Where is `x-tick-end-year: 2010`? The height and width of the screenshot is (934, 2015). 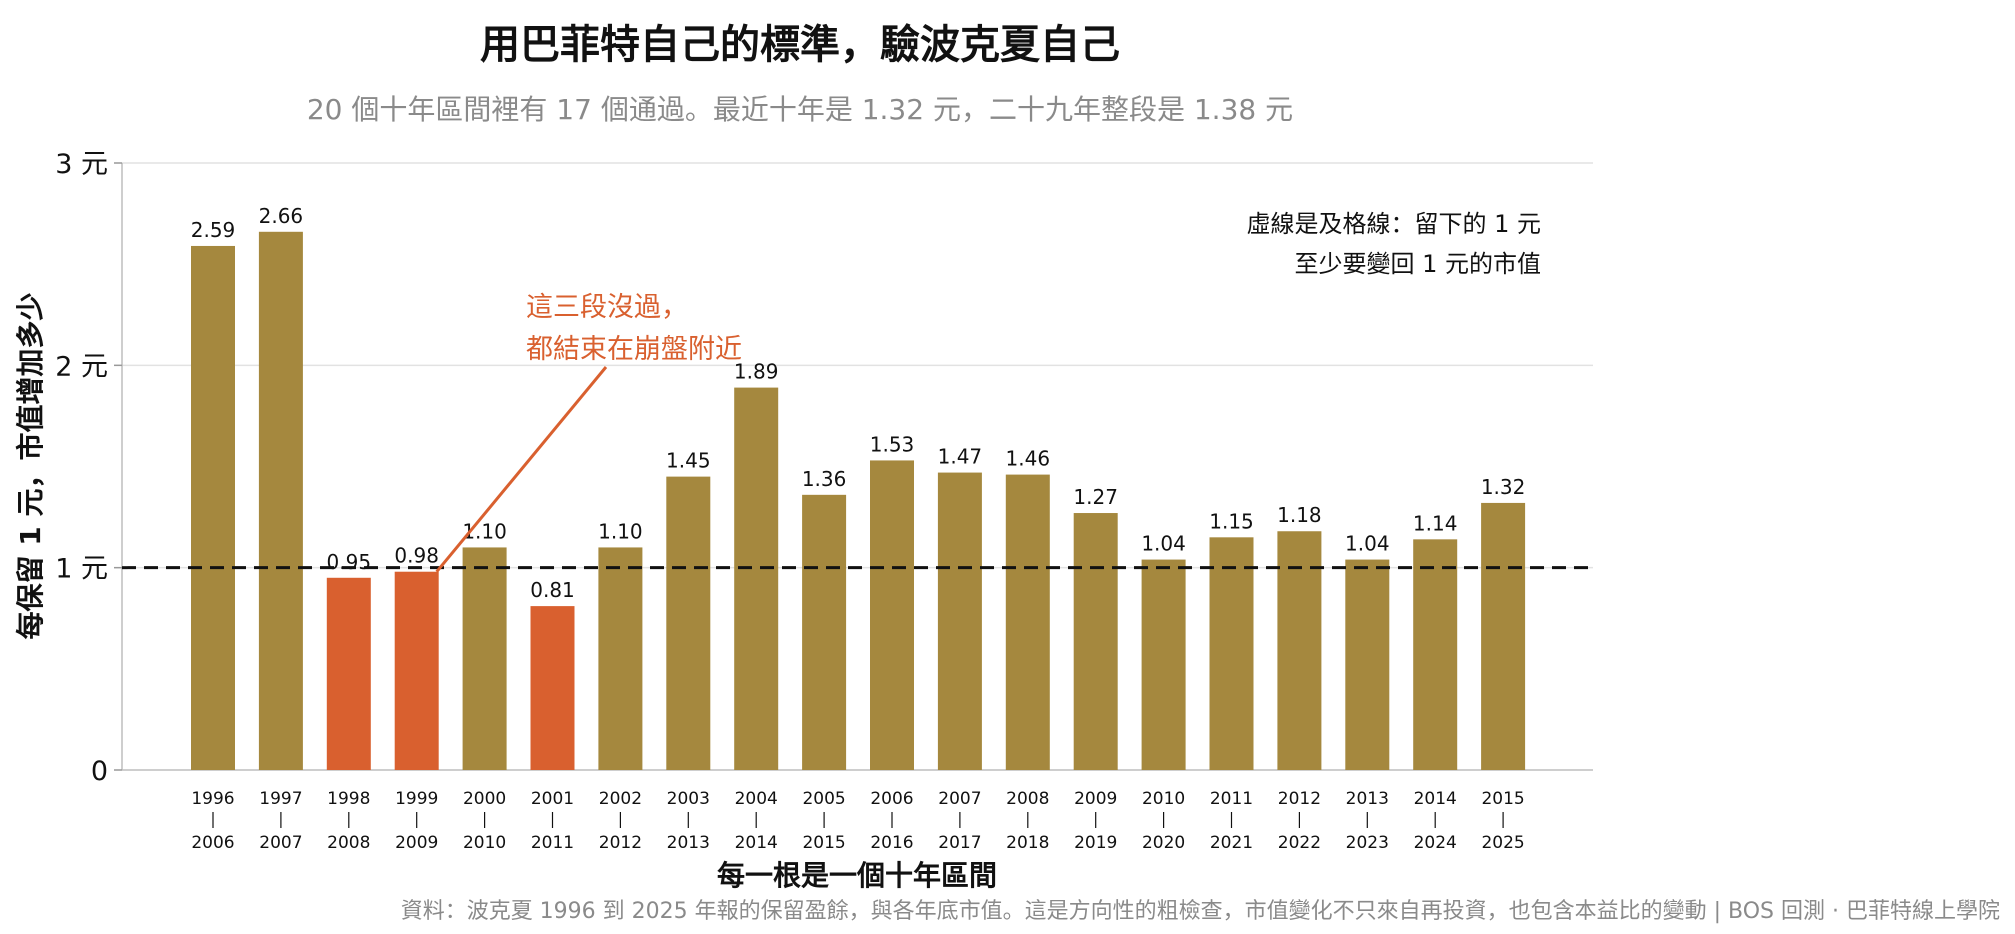 x-tick-end-year: 2010 is located at coordinates (484, 843).